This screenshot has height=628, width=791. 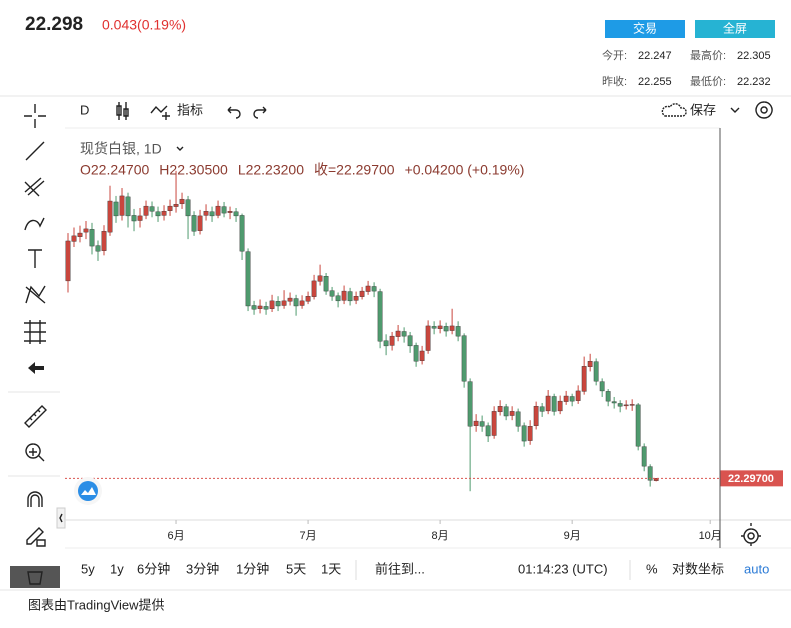 I want to click on trash-tool, so click(x=35, y=578).